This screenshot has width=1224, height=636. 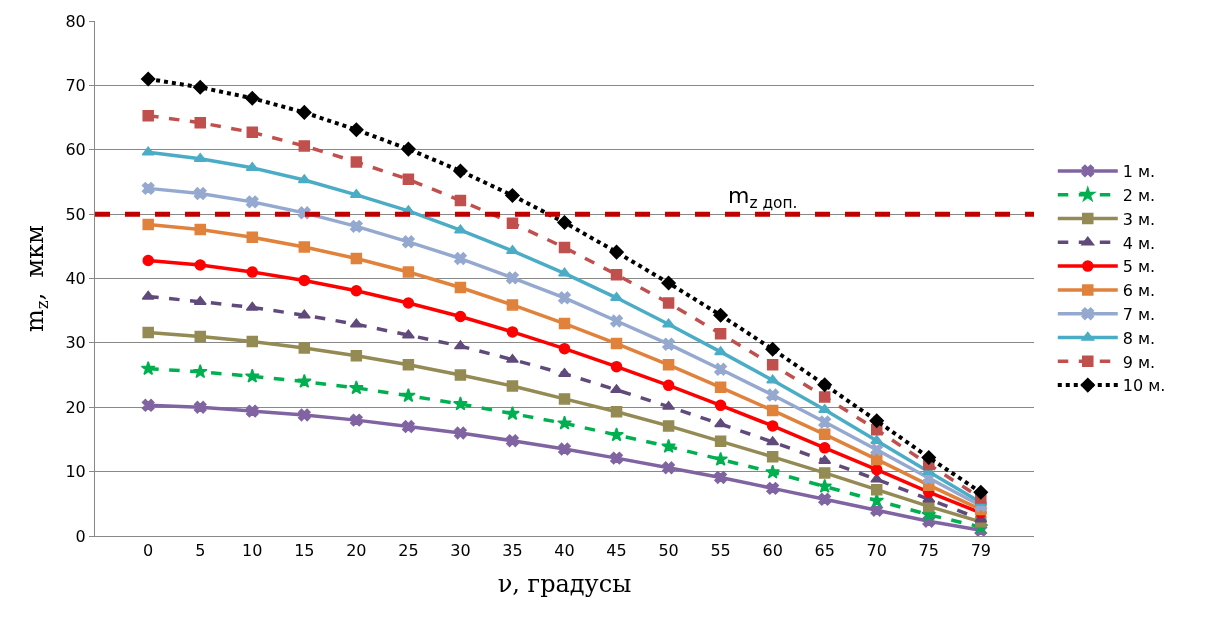 What do you see at coordinates (1139, 362) in the screenshot?
I see `legend-label: 9 м.` at bounding box center [1139, 362].